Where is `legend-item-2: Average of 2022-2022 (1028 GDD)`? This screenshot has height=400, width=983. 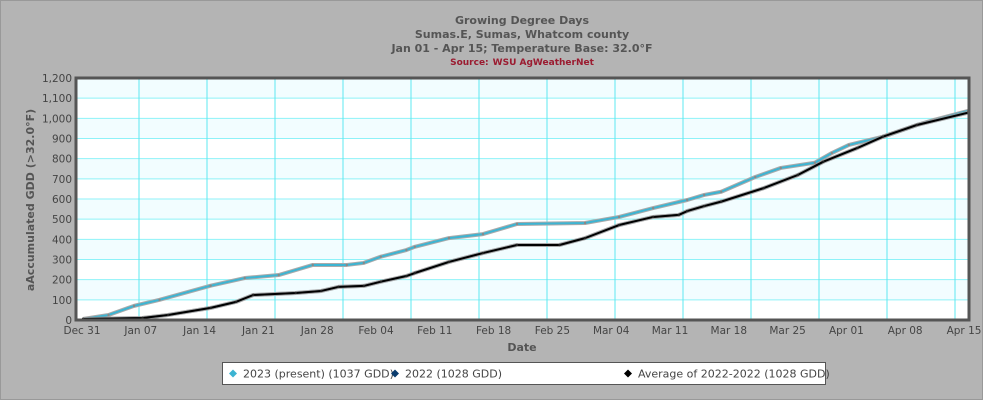 legend-item-2: Average of 2022-2022 (1028 GDD) is located at coordinates (727, 374).